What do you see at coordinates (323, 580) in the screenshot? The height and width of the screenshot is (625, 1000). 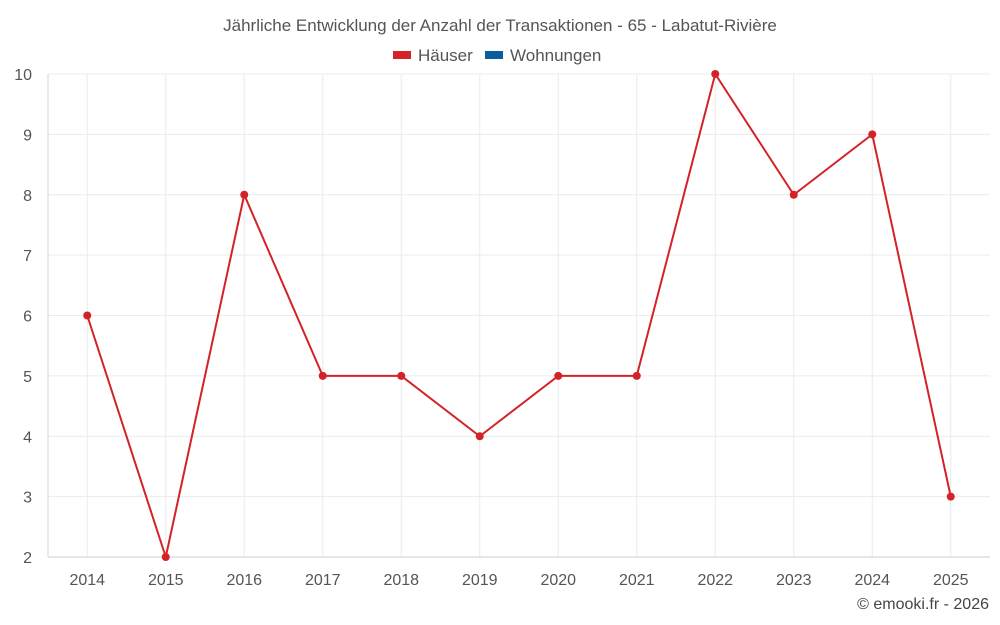 I see `x-tick-label: 2017` at bounding box center [323, 580].